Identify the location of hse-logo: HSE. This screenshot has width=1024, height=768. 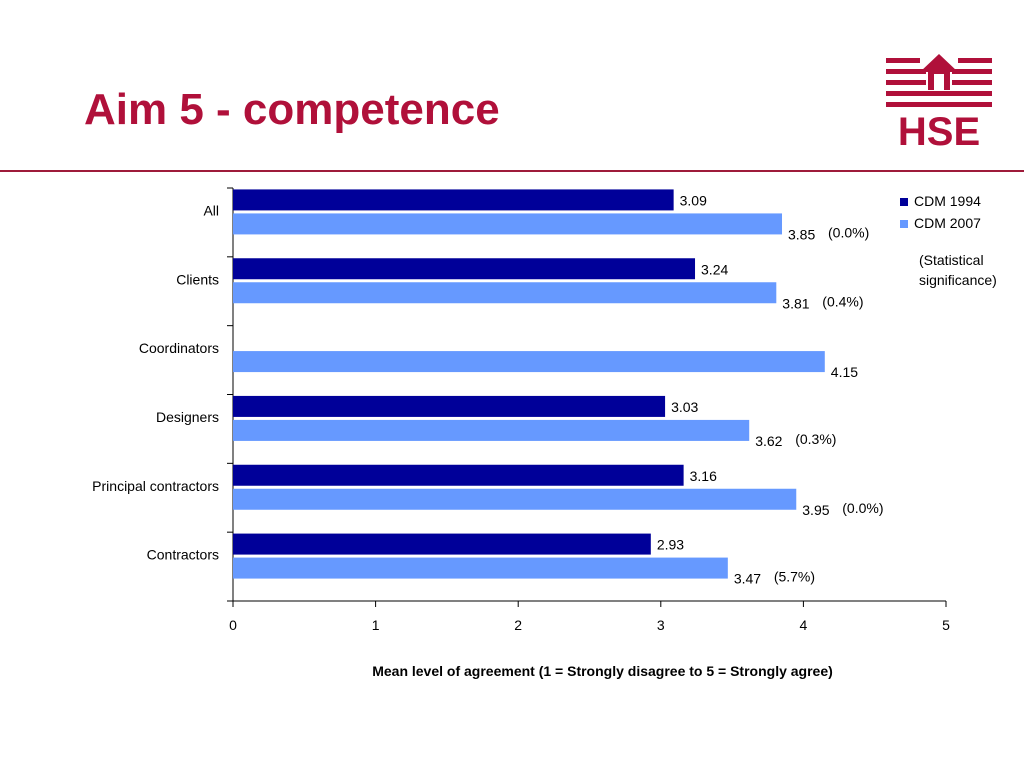
(939, 101).